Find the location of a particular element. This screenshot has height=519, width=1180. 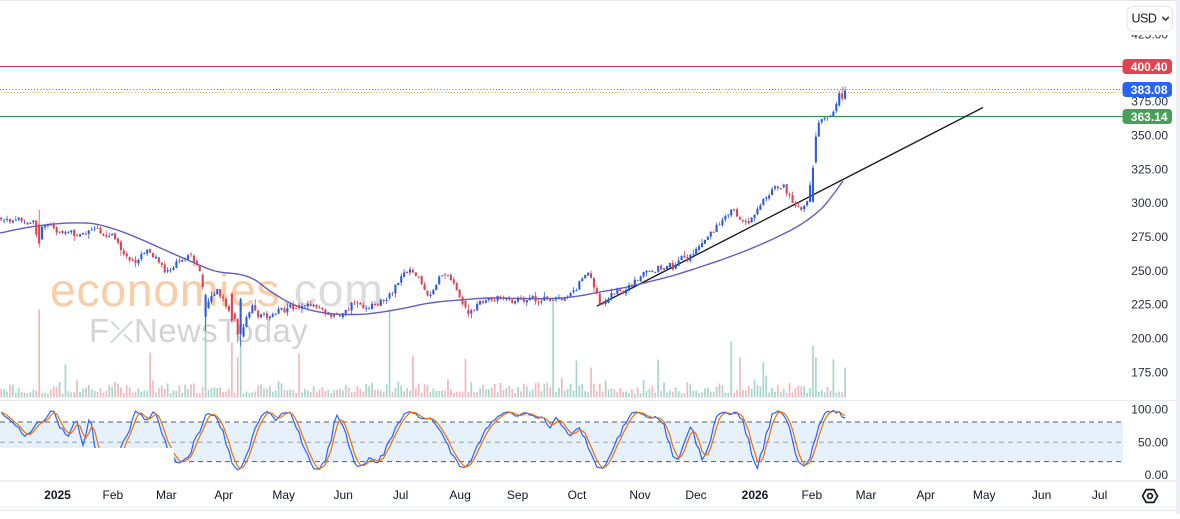

svg-text: 100.00 is located at coordinates (1149, 410).